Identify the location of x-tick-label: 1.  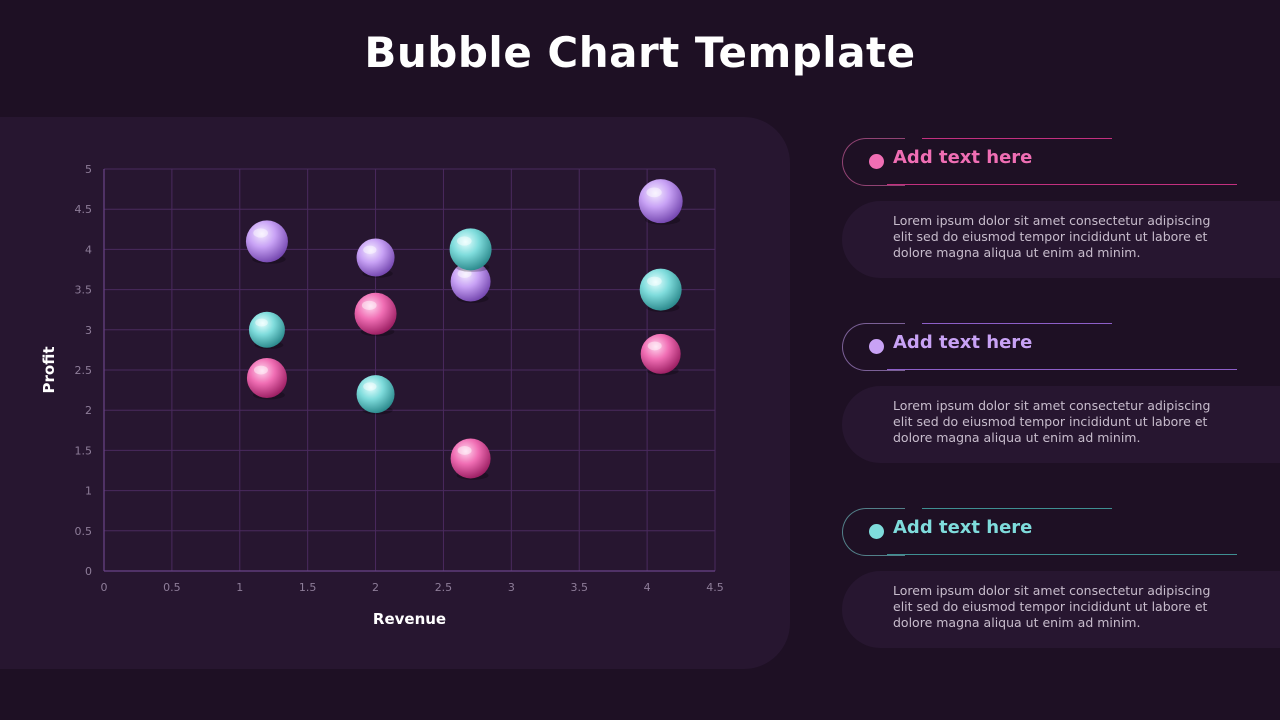
(239, 587).